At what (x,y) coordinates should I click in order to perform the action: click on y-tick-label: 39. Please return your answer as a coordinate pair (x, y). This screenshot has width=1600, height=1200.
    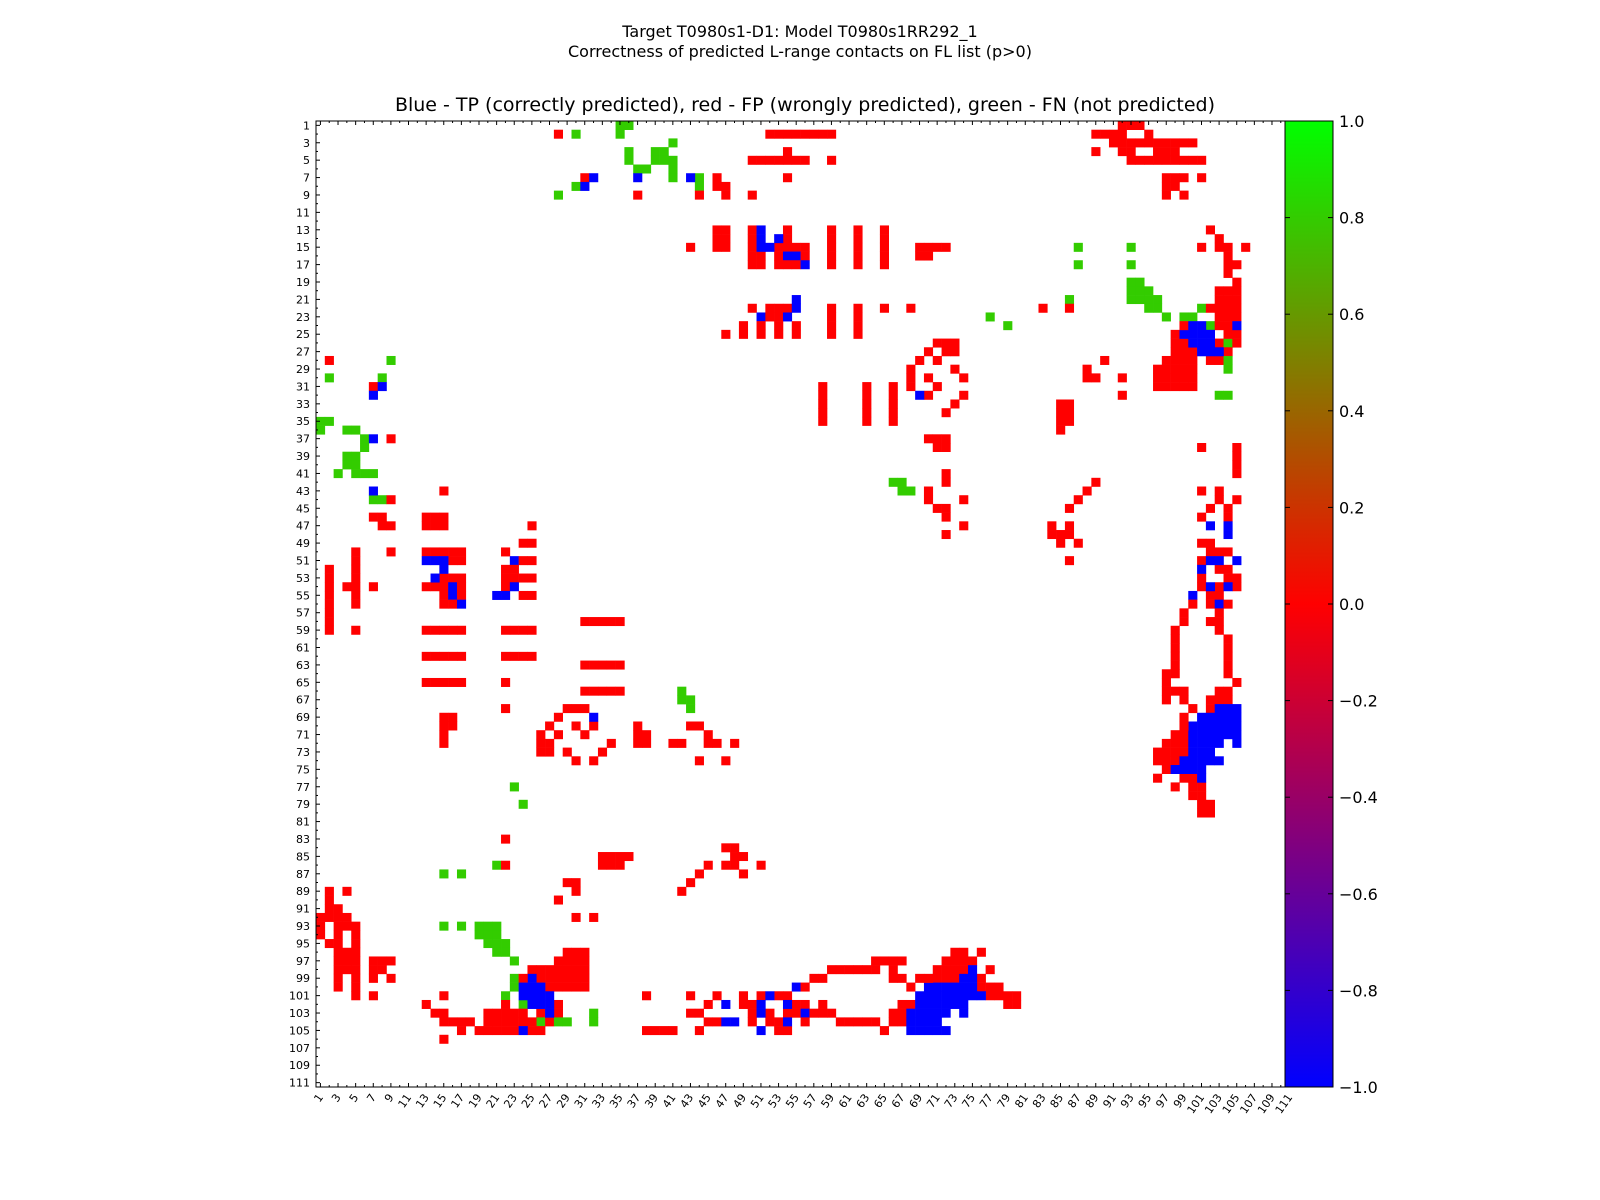
    Looking at the image, I should click on (303, 456).